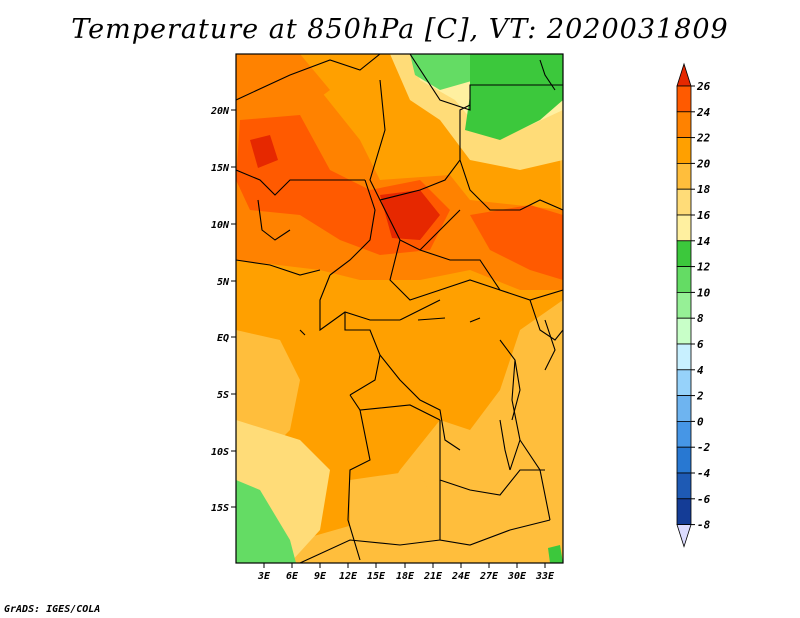 This screenshot has width=800, height=618. What do you see at coordinates (700, 421) in the screenshot?
I see `colorbar-label: 0` at bounding box center [700, 421].